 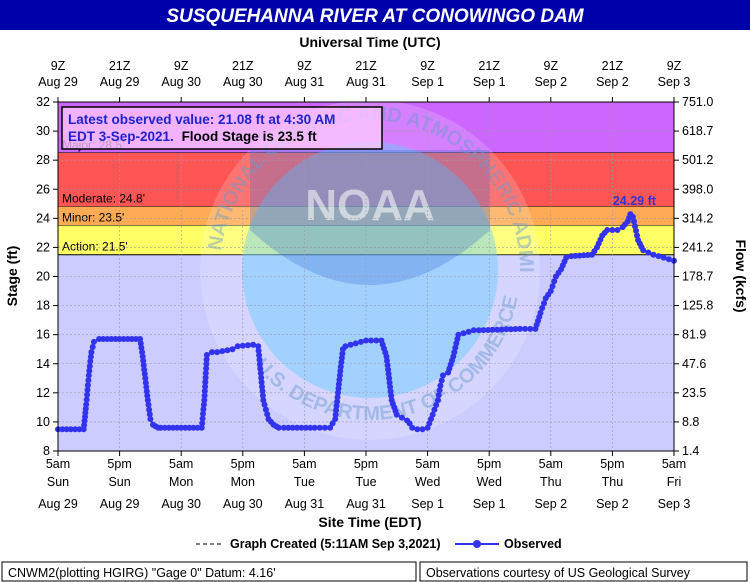 What do you see at coordinates (697, 131) in the screenshot?
I see `y2-tick-label: 618.7` at bounding box center [697, 131].